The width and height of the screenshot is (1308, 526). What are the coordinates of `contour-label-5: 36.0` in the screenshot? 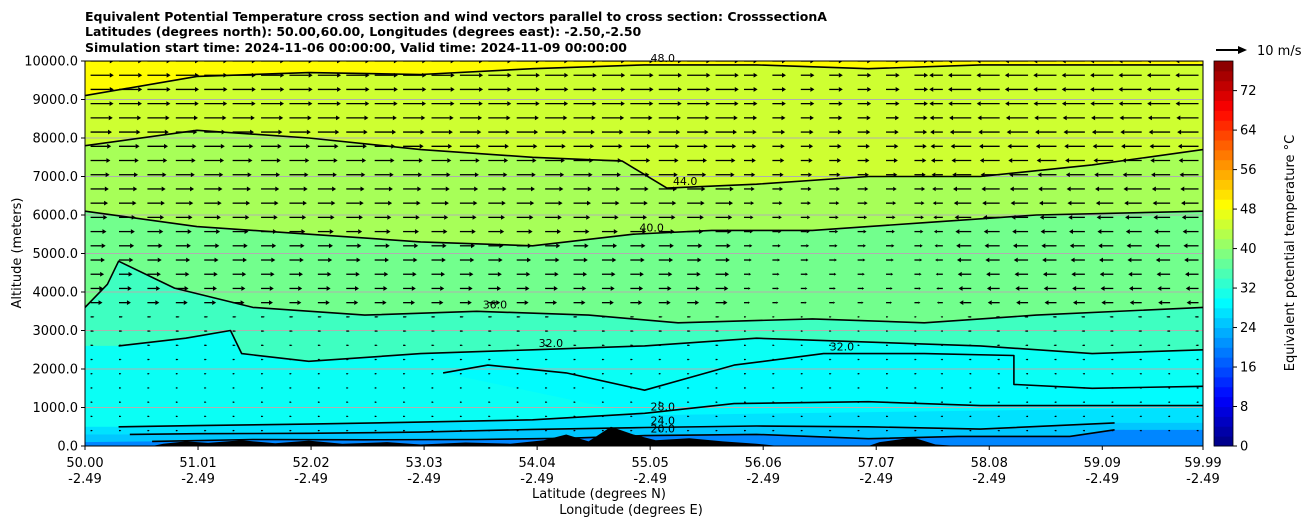 It's located at (495, 304).